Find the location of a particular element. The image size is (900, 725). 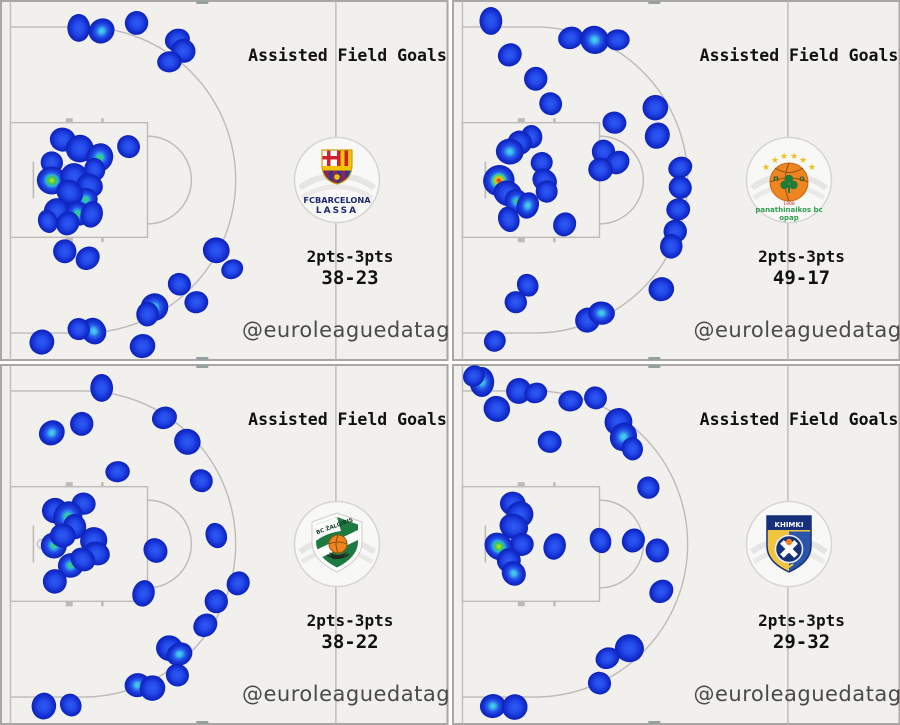

score-value: 29-32 is located at coordinates (801, 642).